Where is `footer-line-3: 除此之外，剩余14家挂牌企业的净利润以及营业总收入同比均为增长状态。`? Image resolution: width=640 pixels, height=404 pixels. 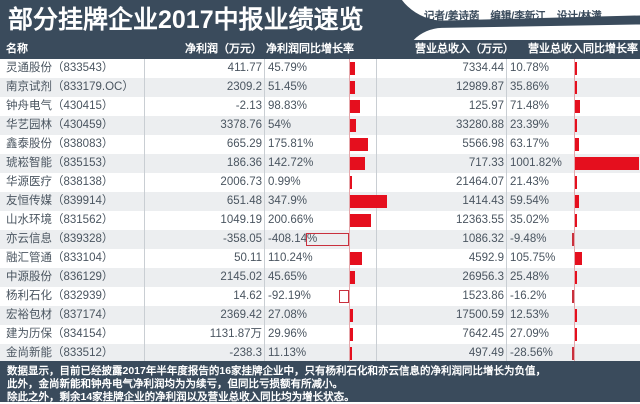 footer-line-3: 除此之外，剩余14家挂牌企业的净利润以及营业总收入同比均为增长状态。 is located at coordinates (181, 397).